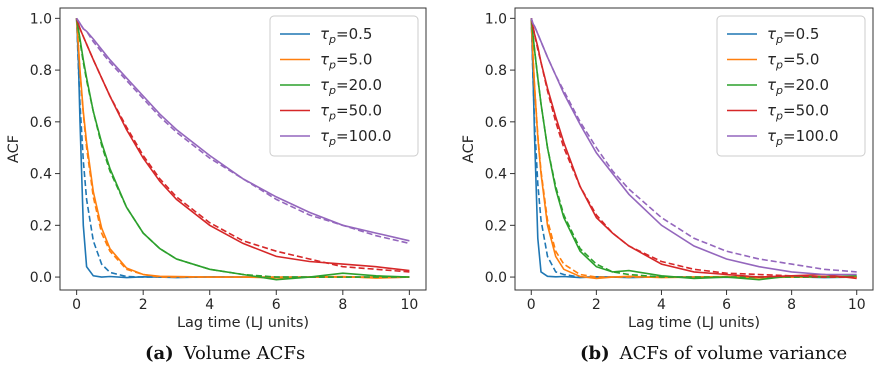 Image resolution: width=875 pixels, height=390 pixels. I want to click on caption-a-tag: (a), so click(159, 353).